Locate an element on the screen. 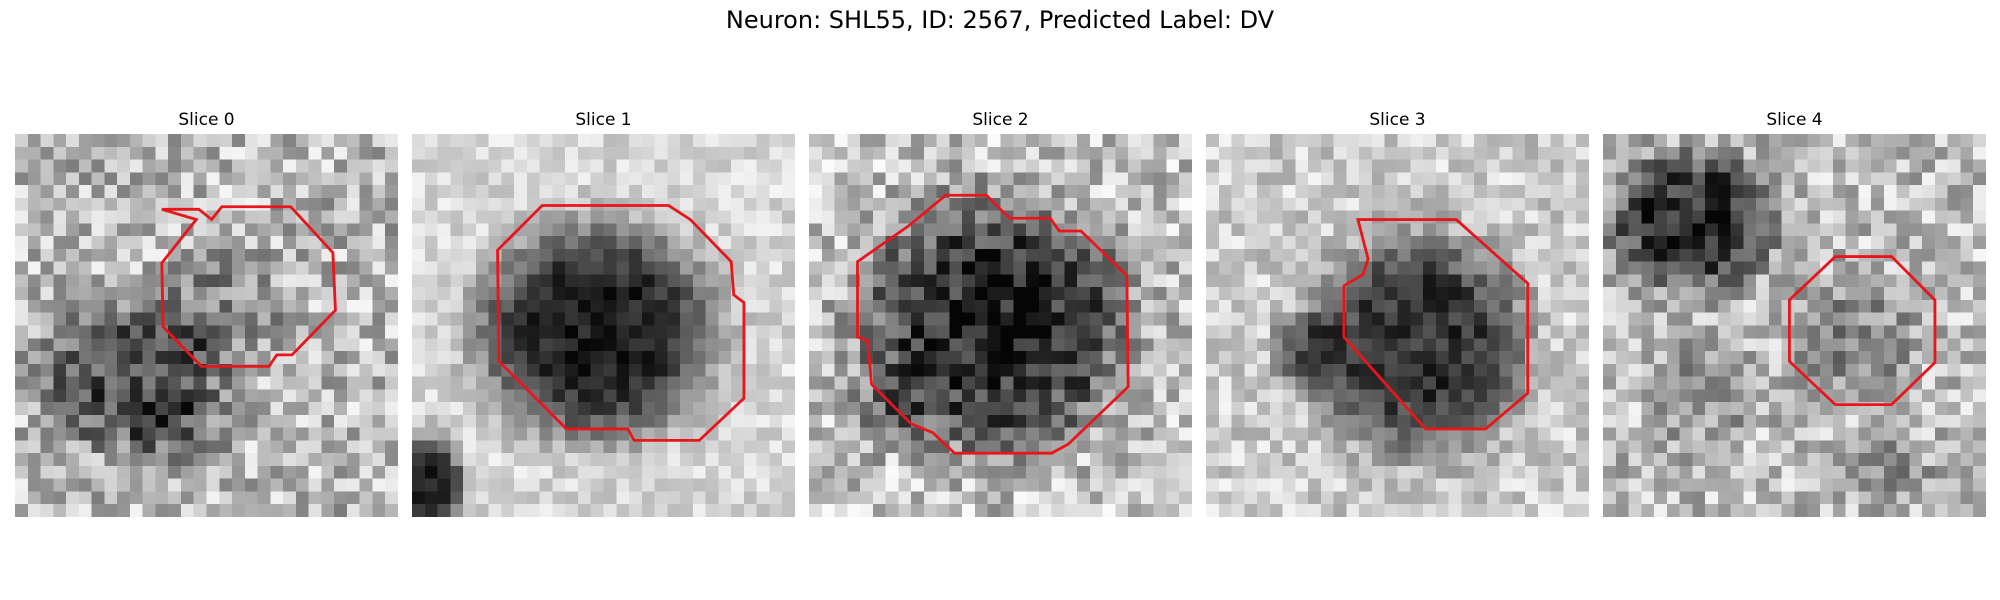 The width and height of the screenshot is (2000, 600). slice-title: Slice 4 is located at coordinates (1794, 120).